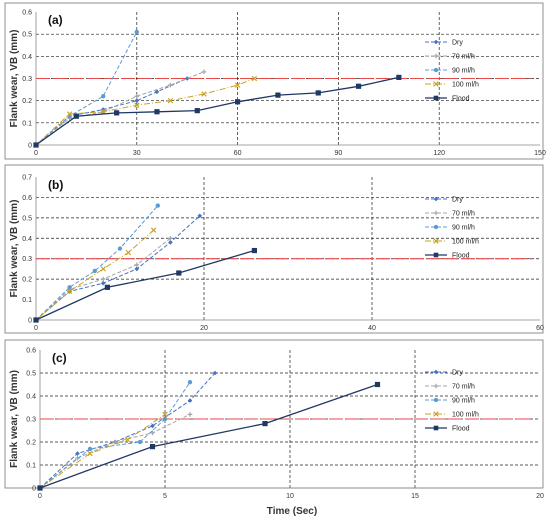 Image resolution: width=550 pixels, height=522 pixels. Describe the element at coordinates (290, 496) in the screenshot. I see `x-tick-label: 10` at that location.